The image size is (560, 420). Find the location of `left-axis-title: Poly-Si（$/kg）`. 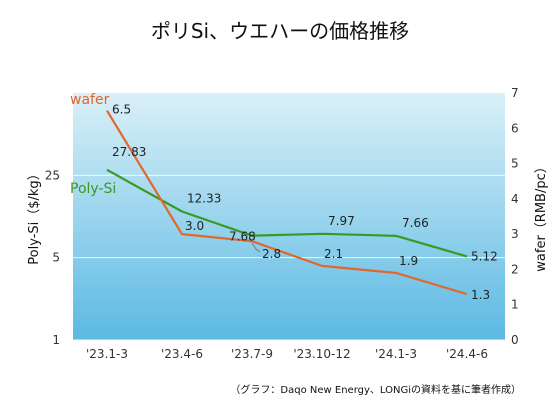

left-axis-title: Poly-Si（$/kg） is located at coordinates (34, 215).